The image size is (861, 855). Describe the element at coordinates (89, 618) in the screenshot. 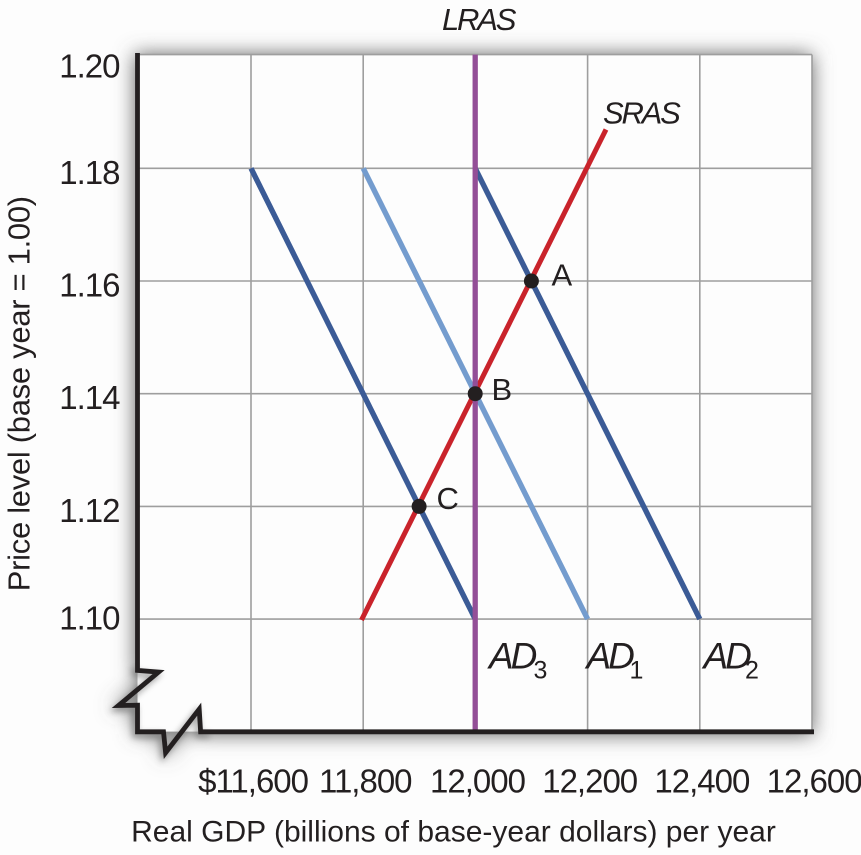

I see `svg-text: 1.10` at that location.